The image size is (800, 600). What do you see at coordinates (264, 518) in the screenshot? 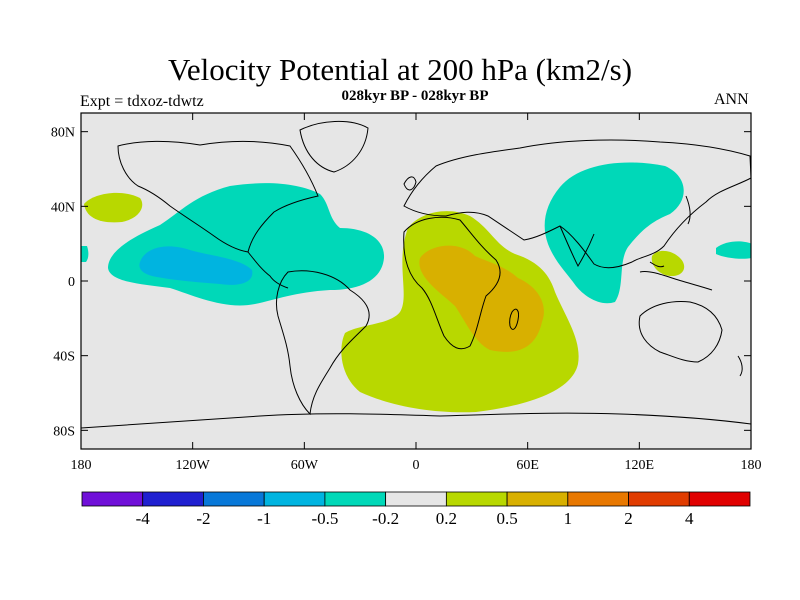
I see `colorbar-label: -1` at bounding box center [264, 518].